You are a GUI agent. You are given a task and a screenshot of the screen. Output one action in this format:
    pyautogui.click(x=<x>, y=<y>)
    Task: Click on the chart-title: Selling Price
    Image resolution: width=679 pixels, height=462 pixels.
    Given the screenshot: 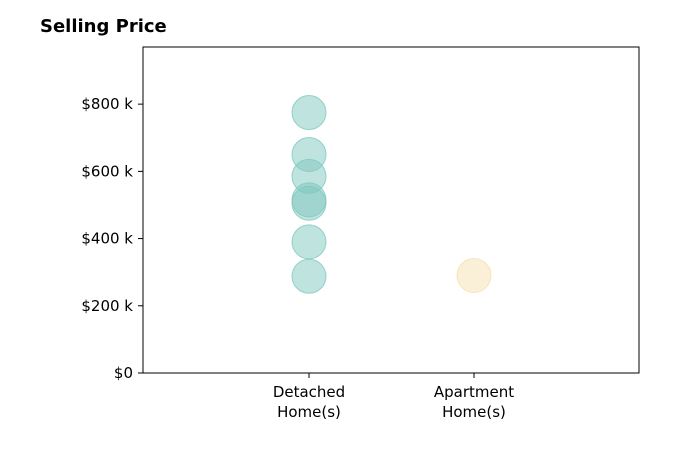 What is the action you would take?
    pyautogui.click(x=103, y=26)
    